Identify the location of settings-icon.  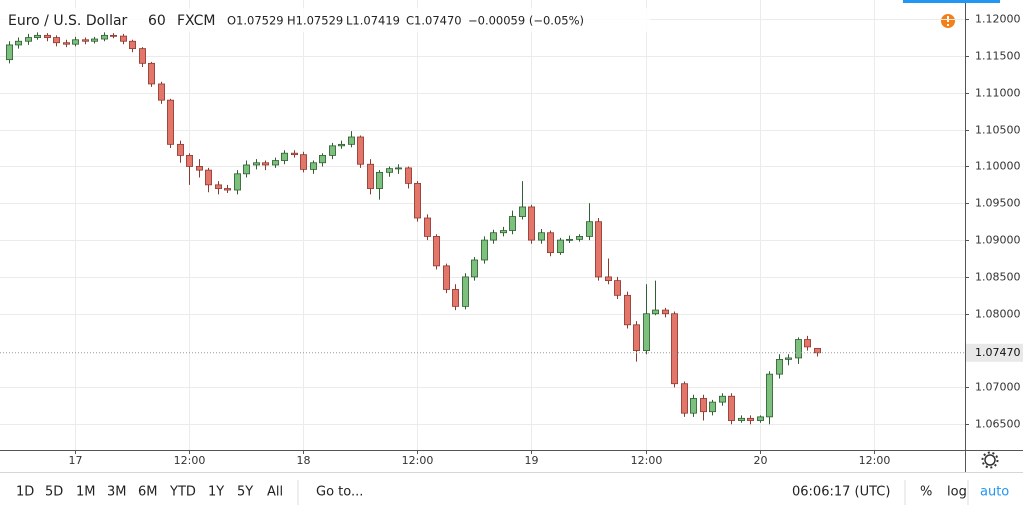
(990, 460).